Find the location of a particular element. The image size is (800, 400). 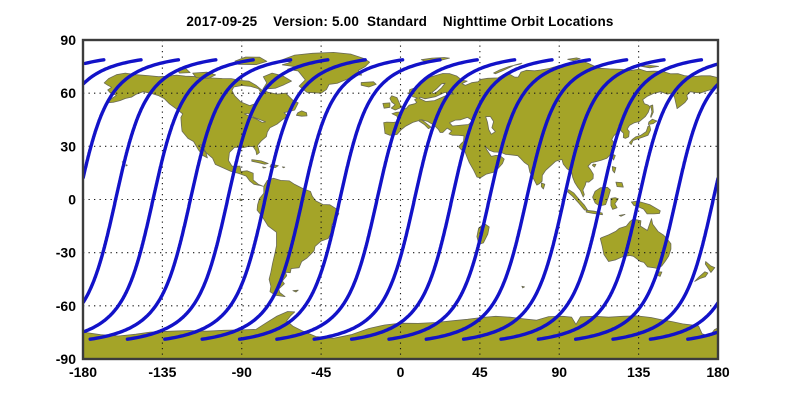

y-tick-label: 30 is located at coordinates (68, 146).